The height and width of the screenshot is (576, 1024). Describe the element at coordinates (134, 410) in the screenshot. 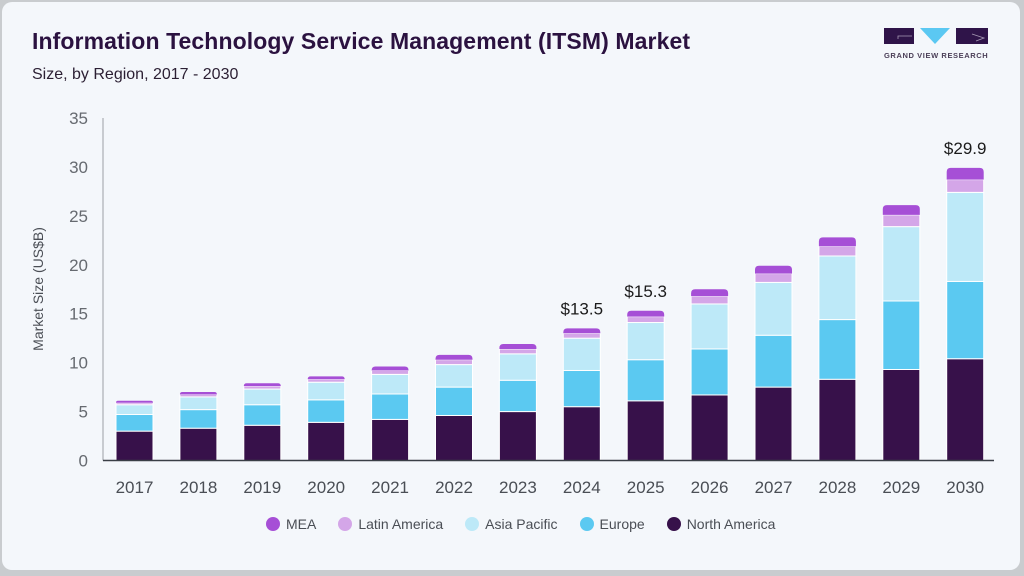

I see `bar-asia-pacific-2017` at that location.